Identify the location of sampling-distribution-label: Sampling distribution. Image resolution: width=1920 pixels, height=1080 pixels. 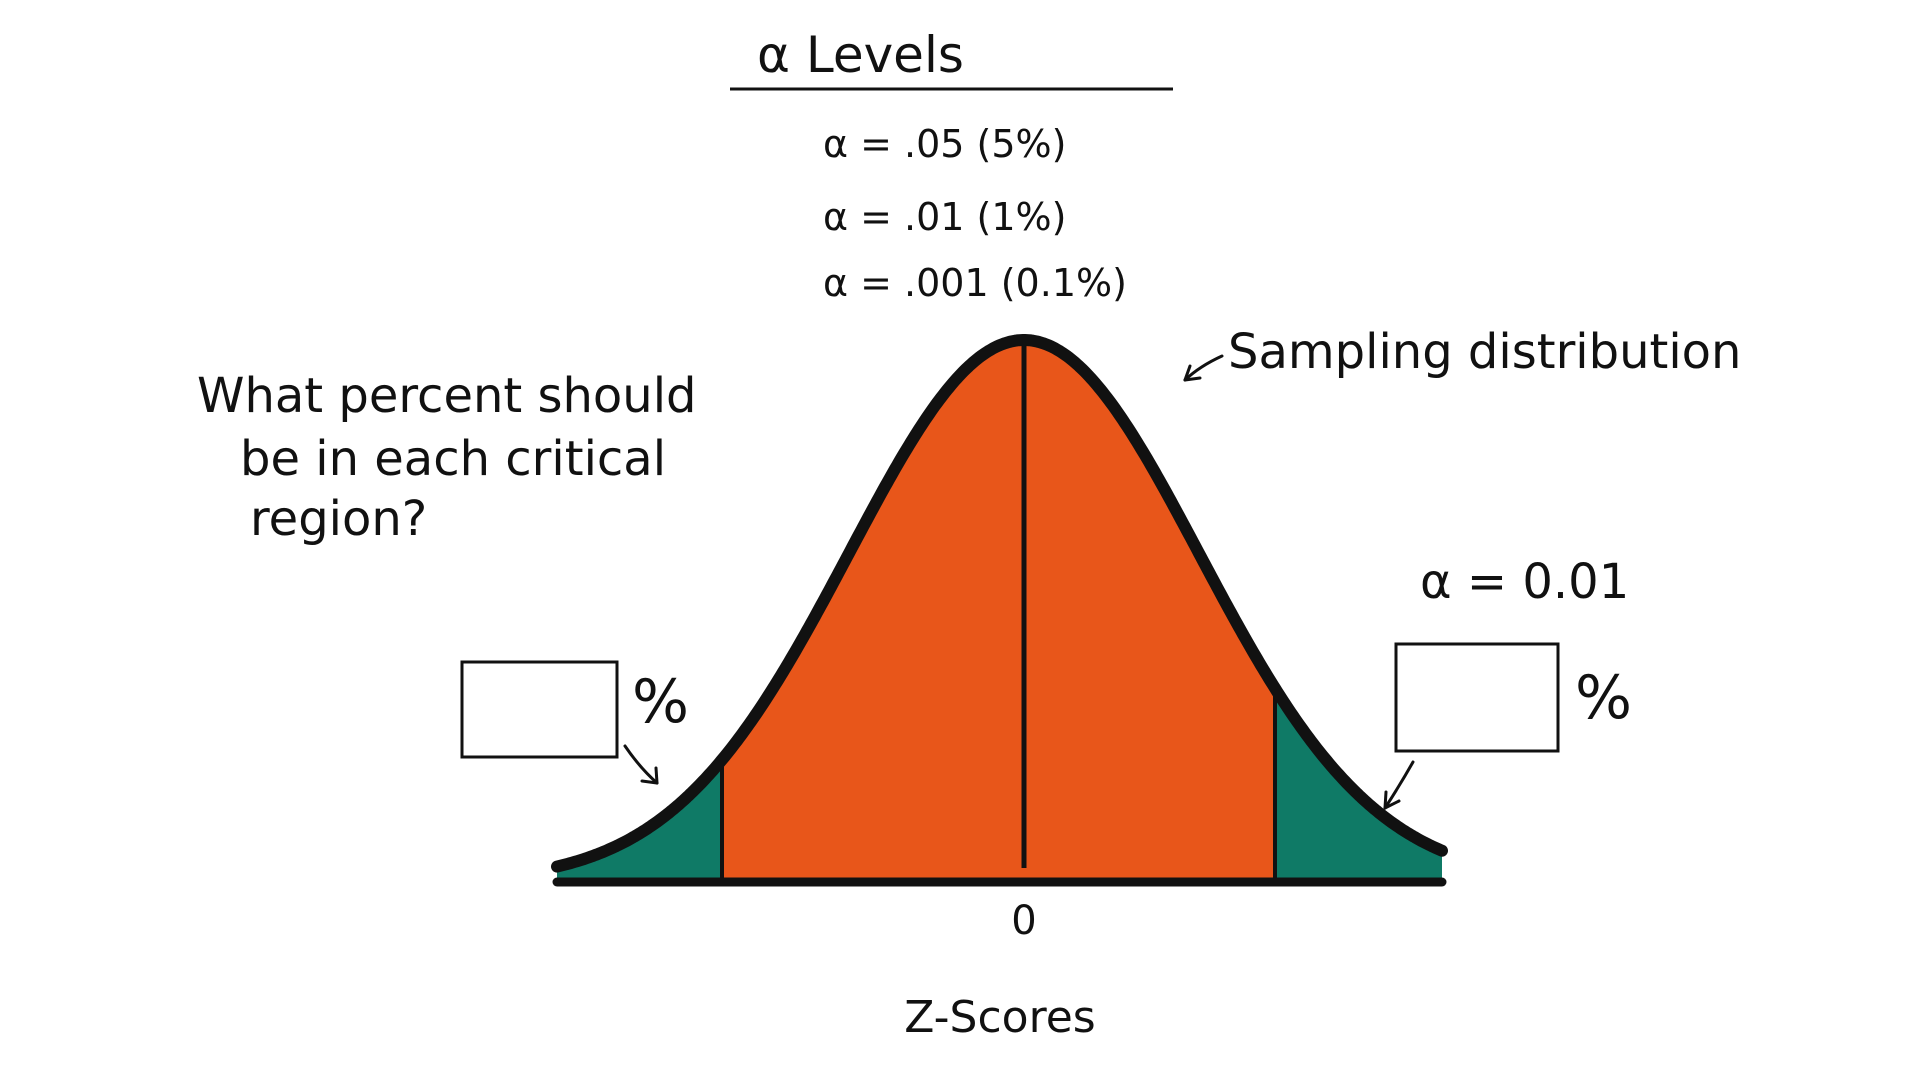
(1484, 352).